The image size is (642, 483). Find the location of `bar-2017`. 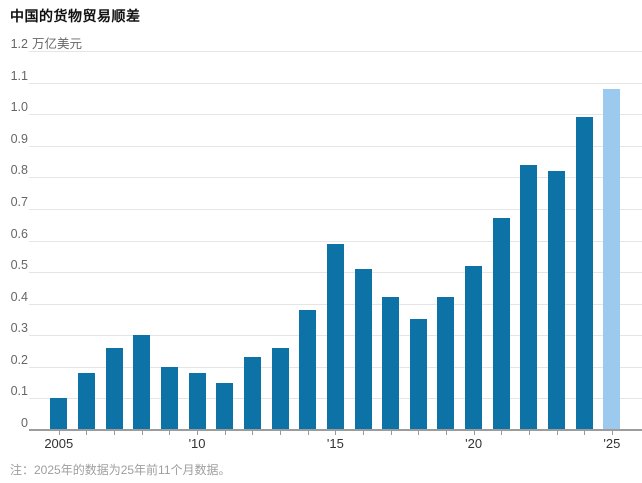

bar-2017 is located at coordinates (391, 363).